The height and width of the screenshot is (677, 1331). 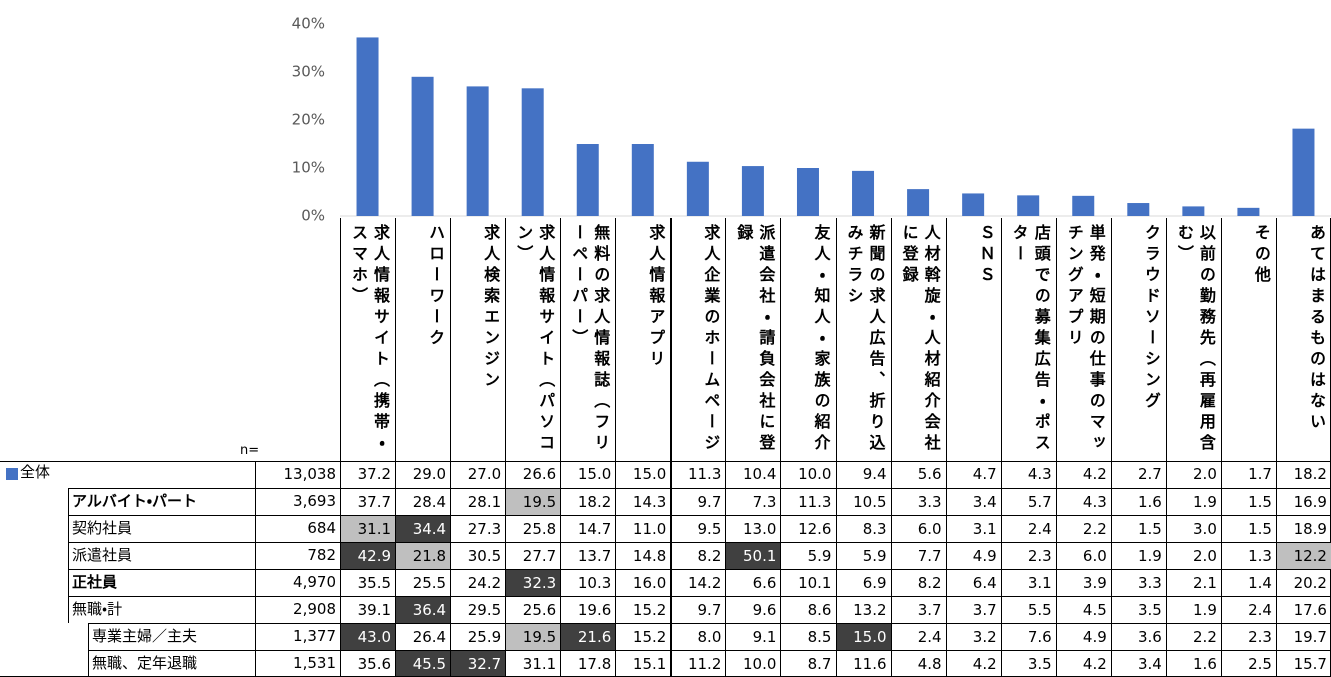 I want to click on table-value: 25.8, so click(x=539, y=529).